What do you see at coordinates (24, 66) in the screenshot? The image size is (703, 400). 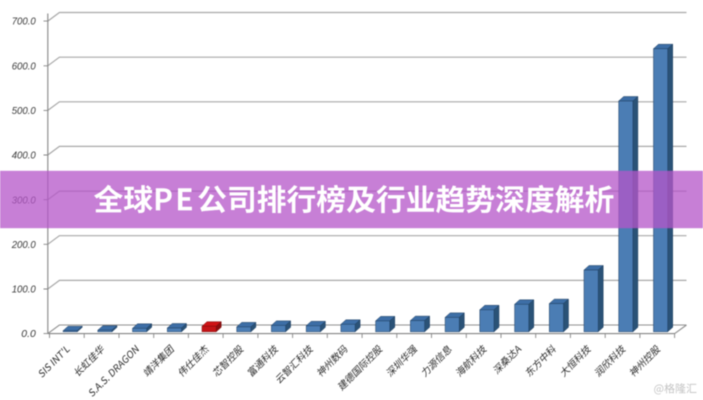 I see `svg-text: 600.0` at bounding box center [24, 66].